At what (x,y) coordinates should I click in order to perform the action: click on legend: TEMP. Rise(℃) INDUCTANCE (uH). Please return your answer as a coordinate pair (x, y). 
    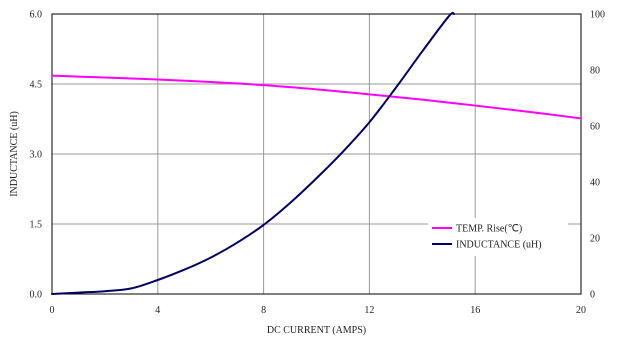
    Looking at the image, I should click on (498, 237).